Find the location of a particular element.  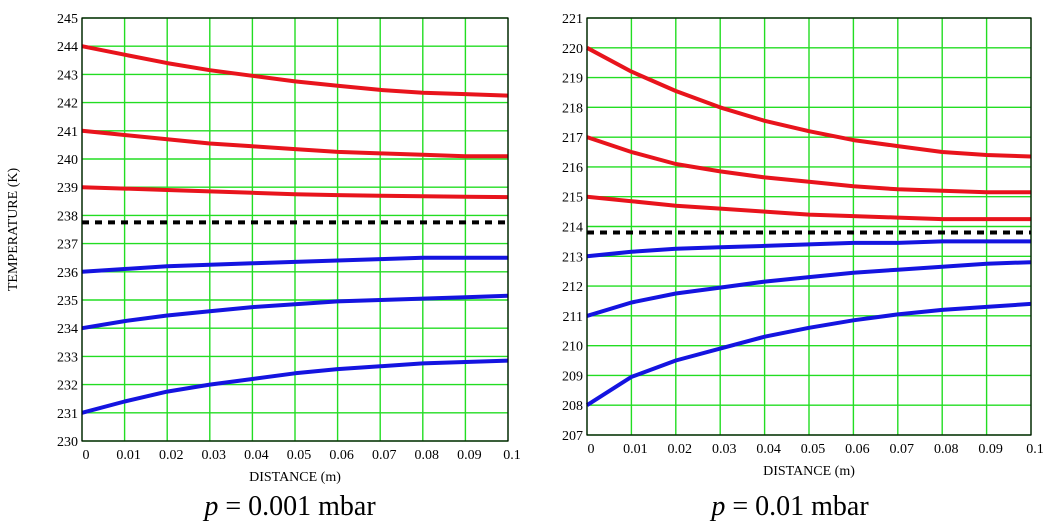

chart-caption: p = 0.01 mbar is located at coordinates (789, 506).